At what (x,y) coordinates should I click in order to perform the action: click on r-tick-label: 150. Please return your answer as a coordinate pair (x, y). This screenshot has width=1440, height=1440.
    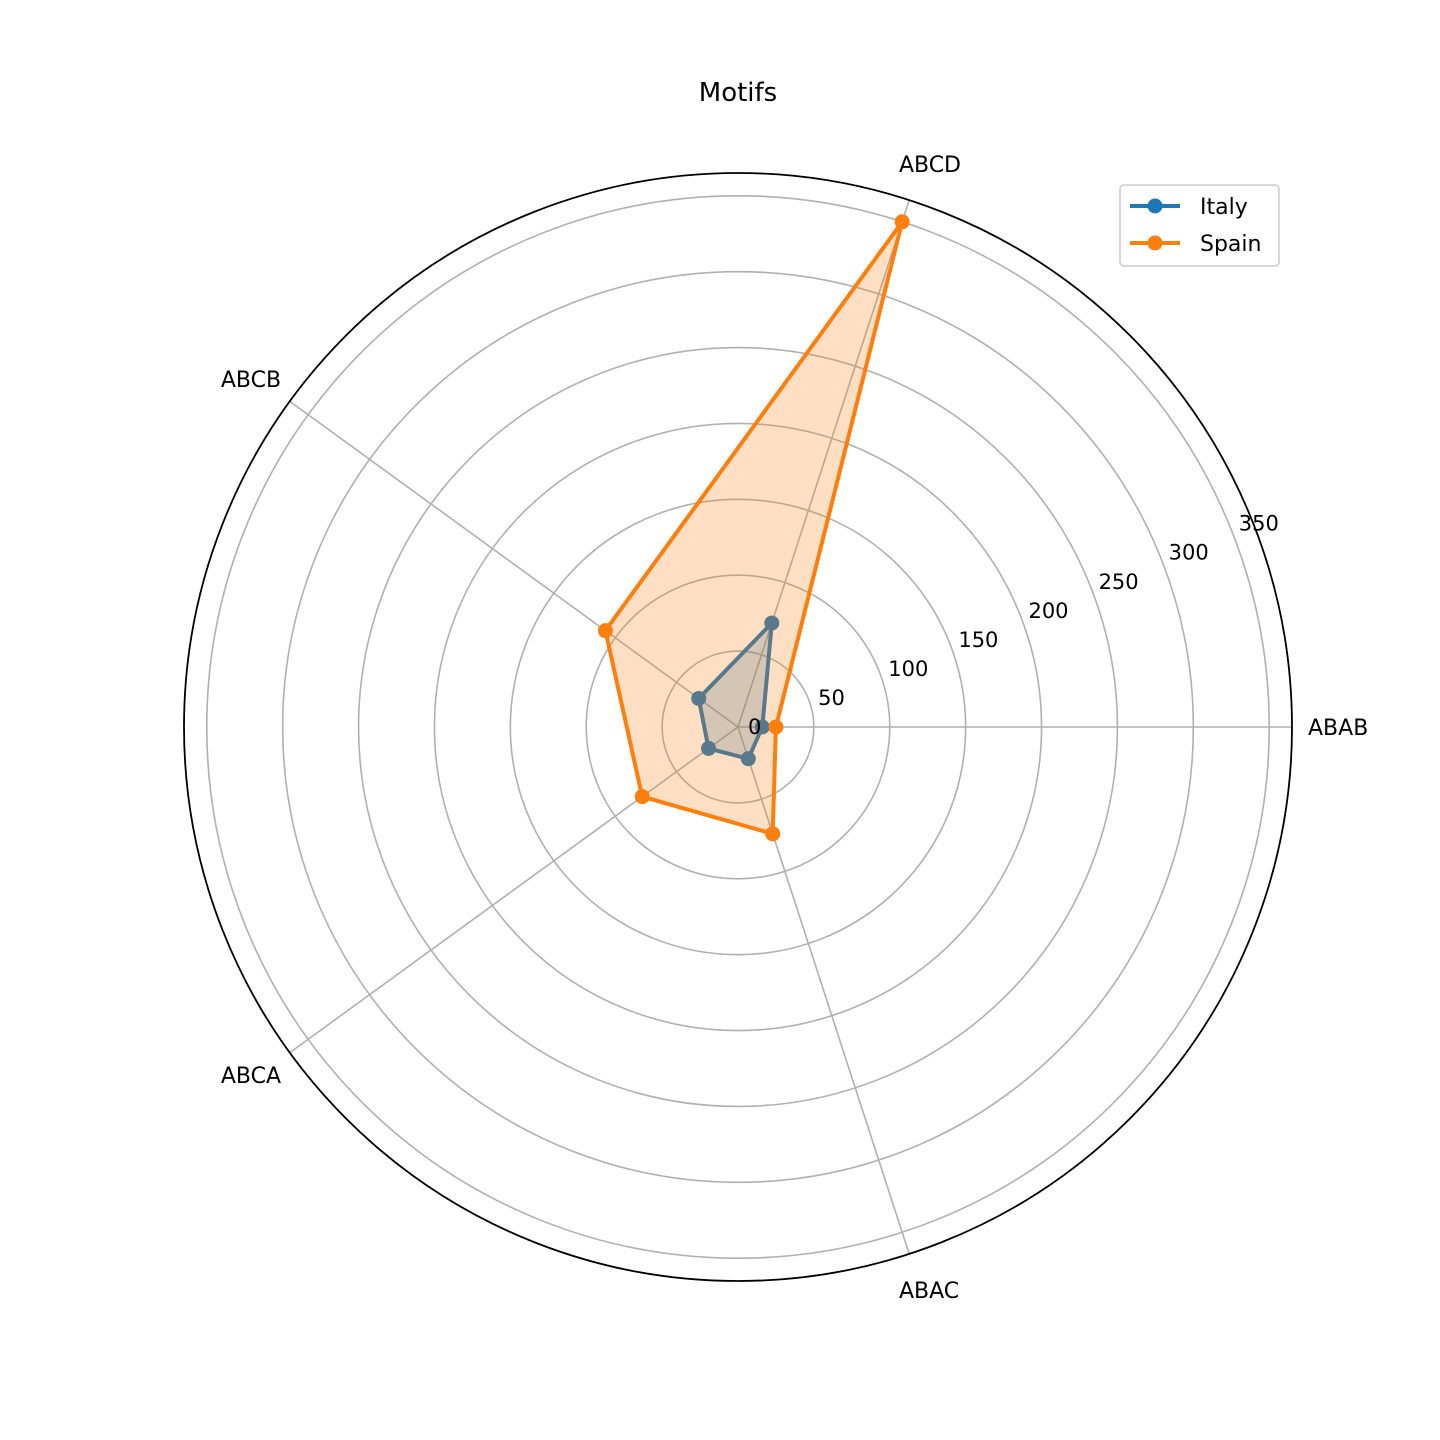
    Looking at the image, I should click on (978, 640).